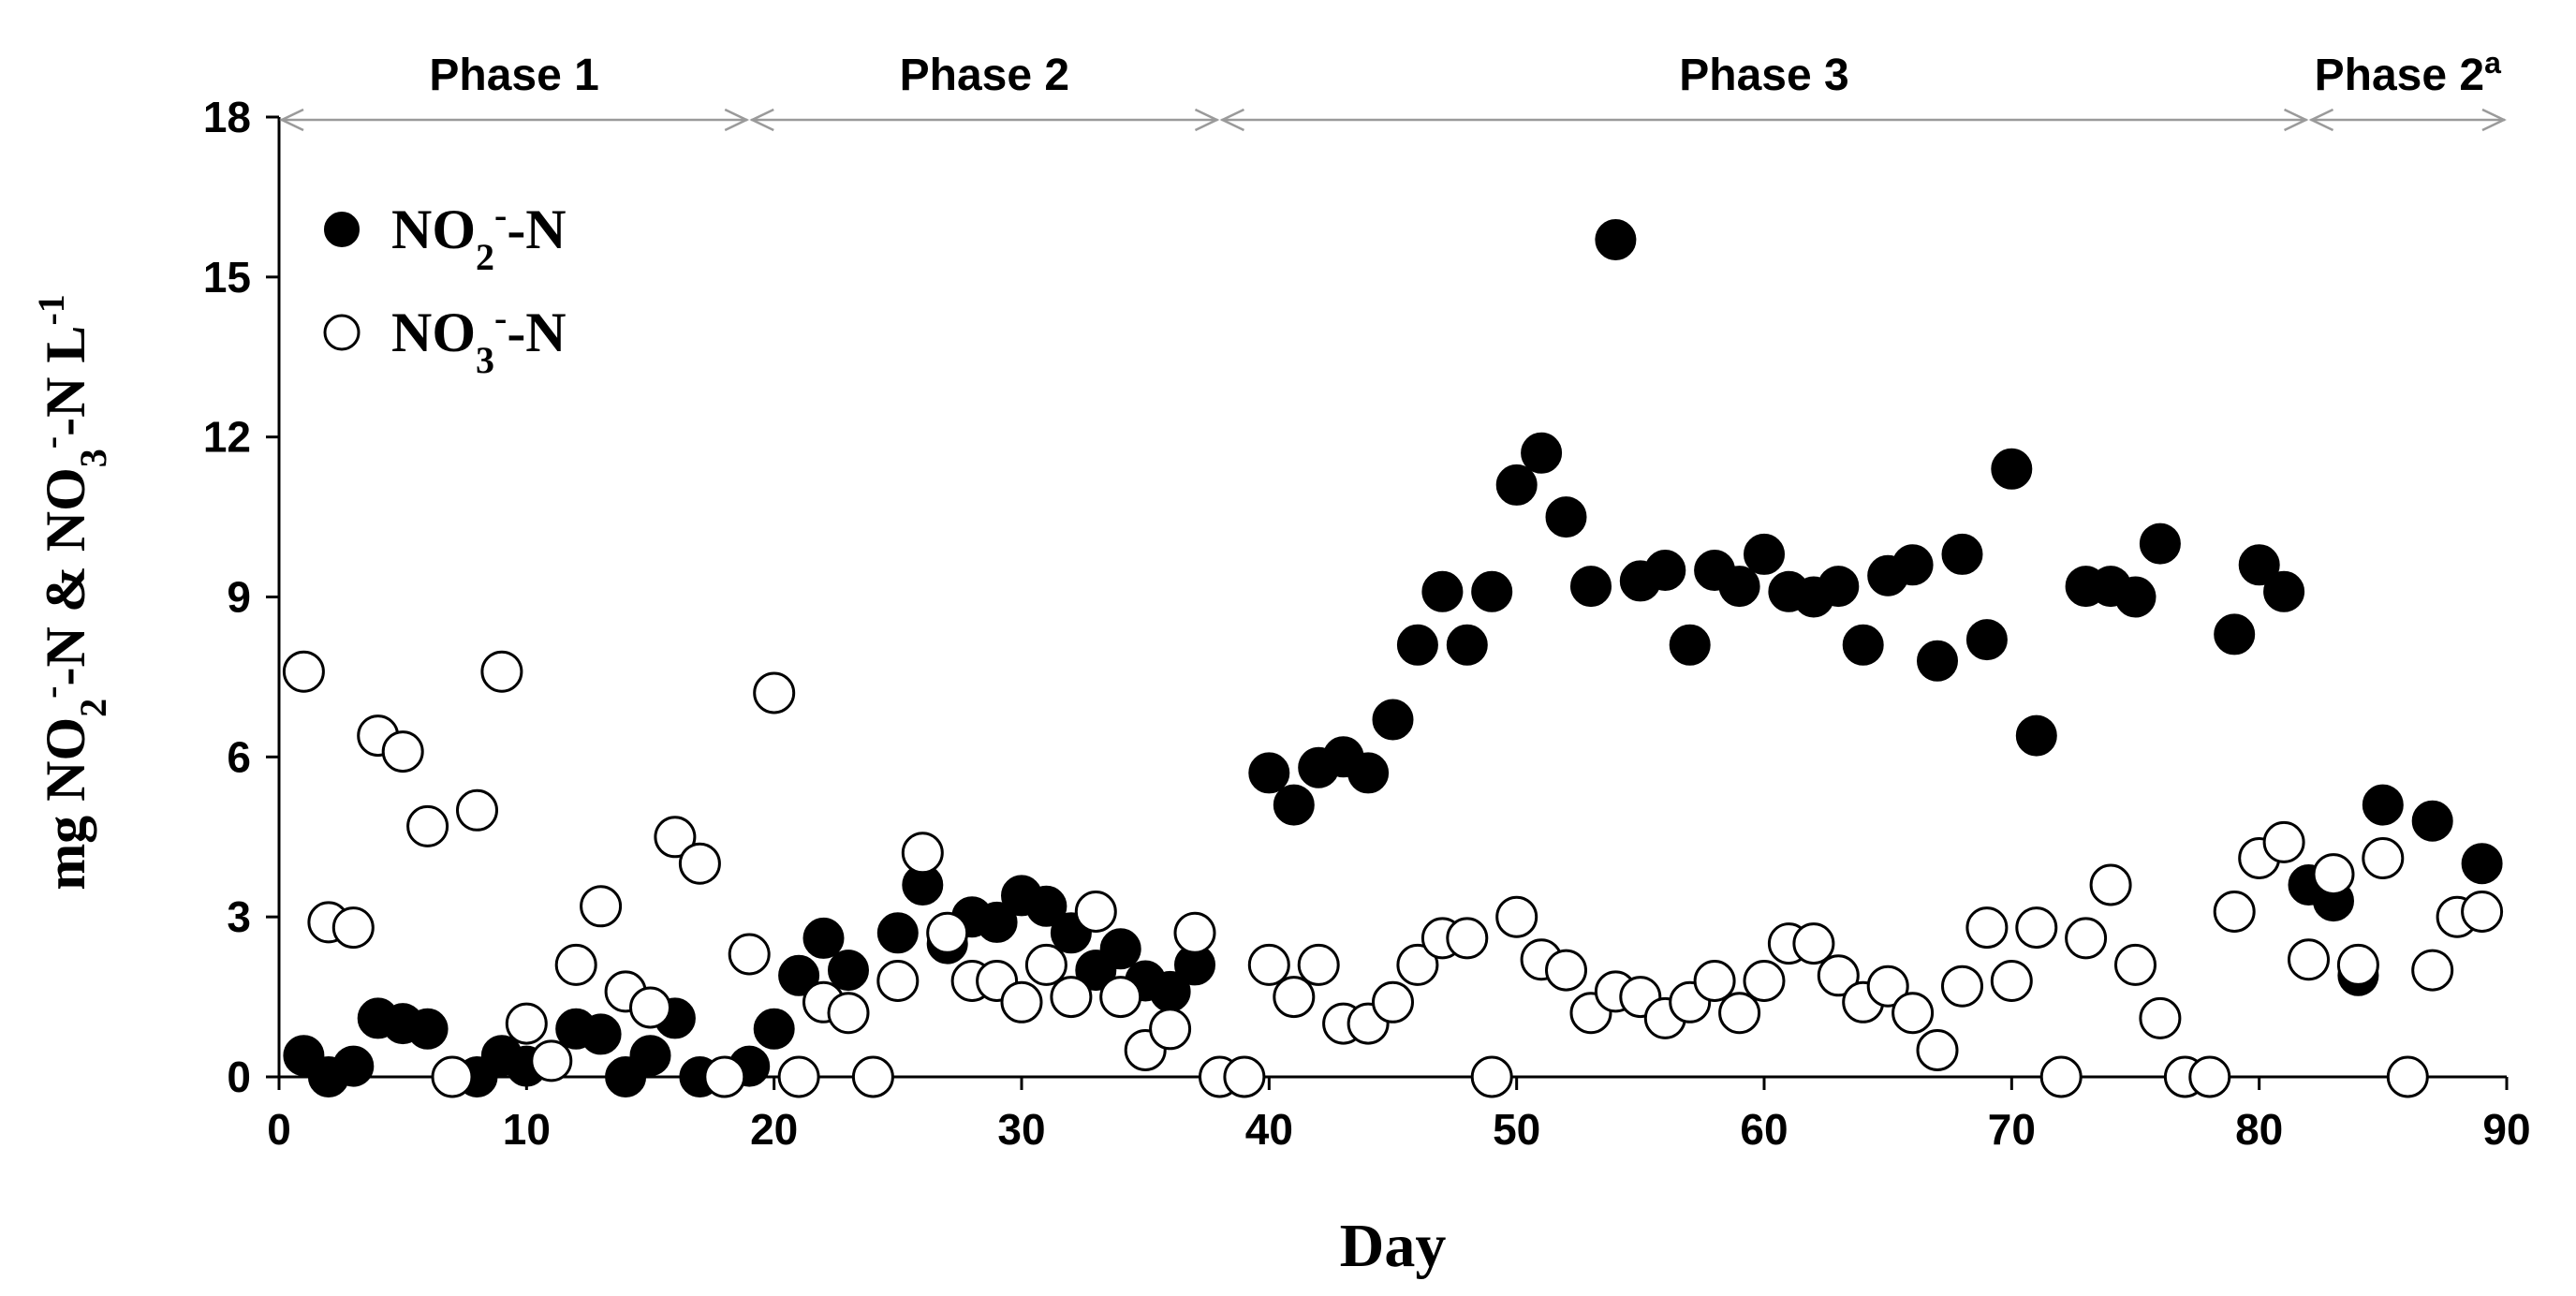  Describe the element at coordinates (1764, 1129) in the screenshot. I see `x-tick-label: 60` at that location.